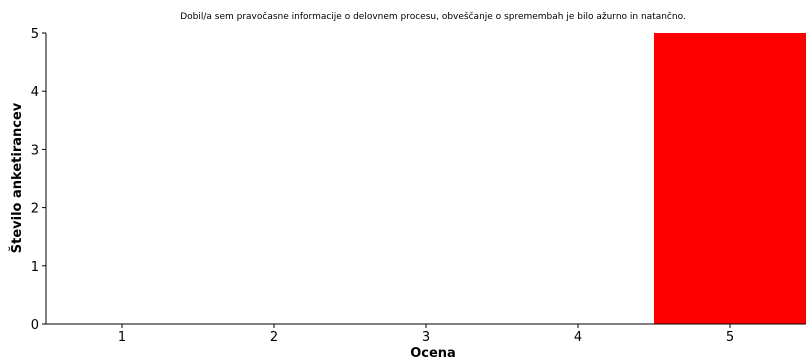 The image size is (806, 361). I want to click on x-tick-label-5: 5, so click(730, 337).